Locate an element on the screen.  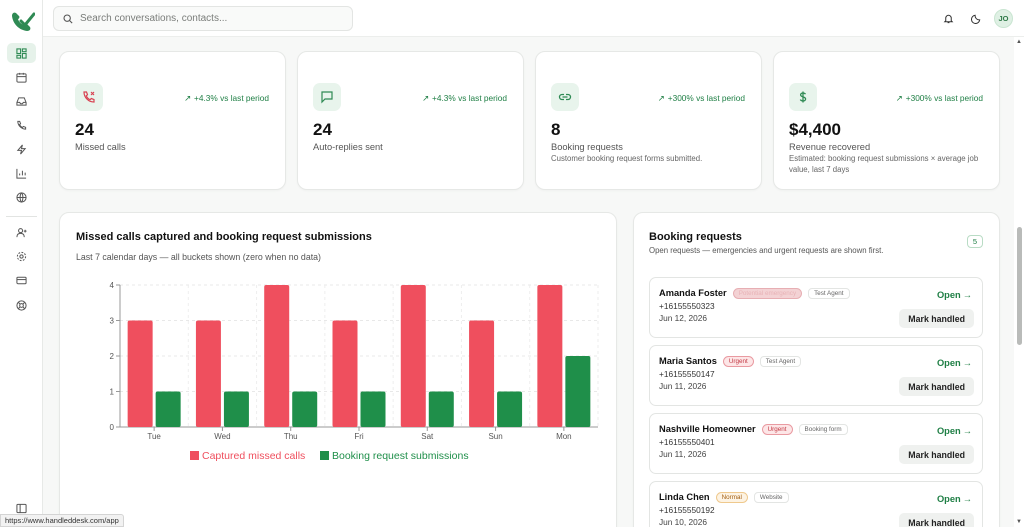
trend-indicator: ↗ +300% vs last period is located at coordinates (701, 98).